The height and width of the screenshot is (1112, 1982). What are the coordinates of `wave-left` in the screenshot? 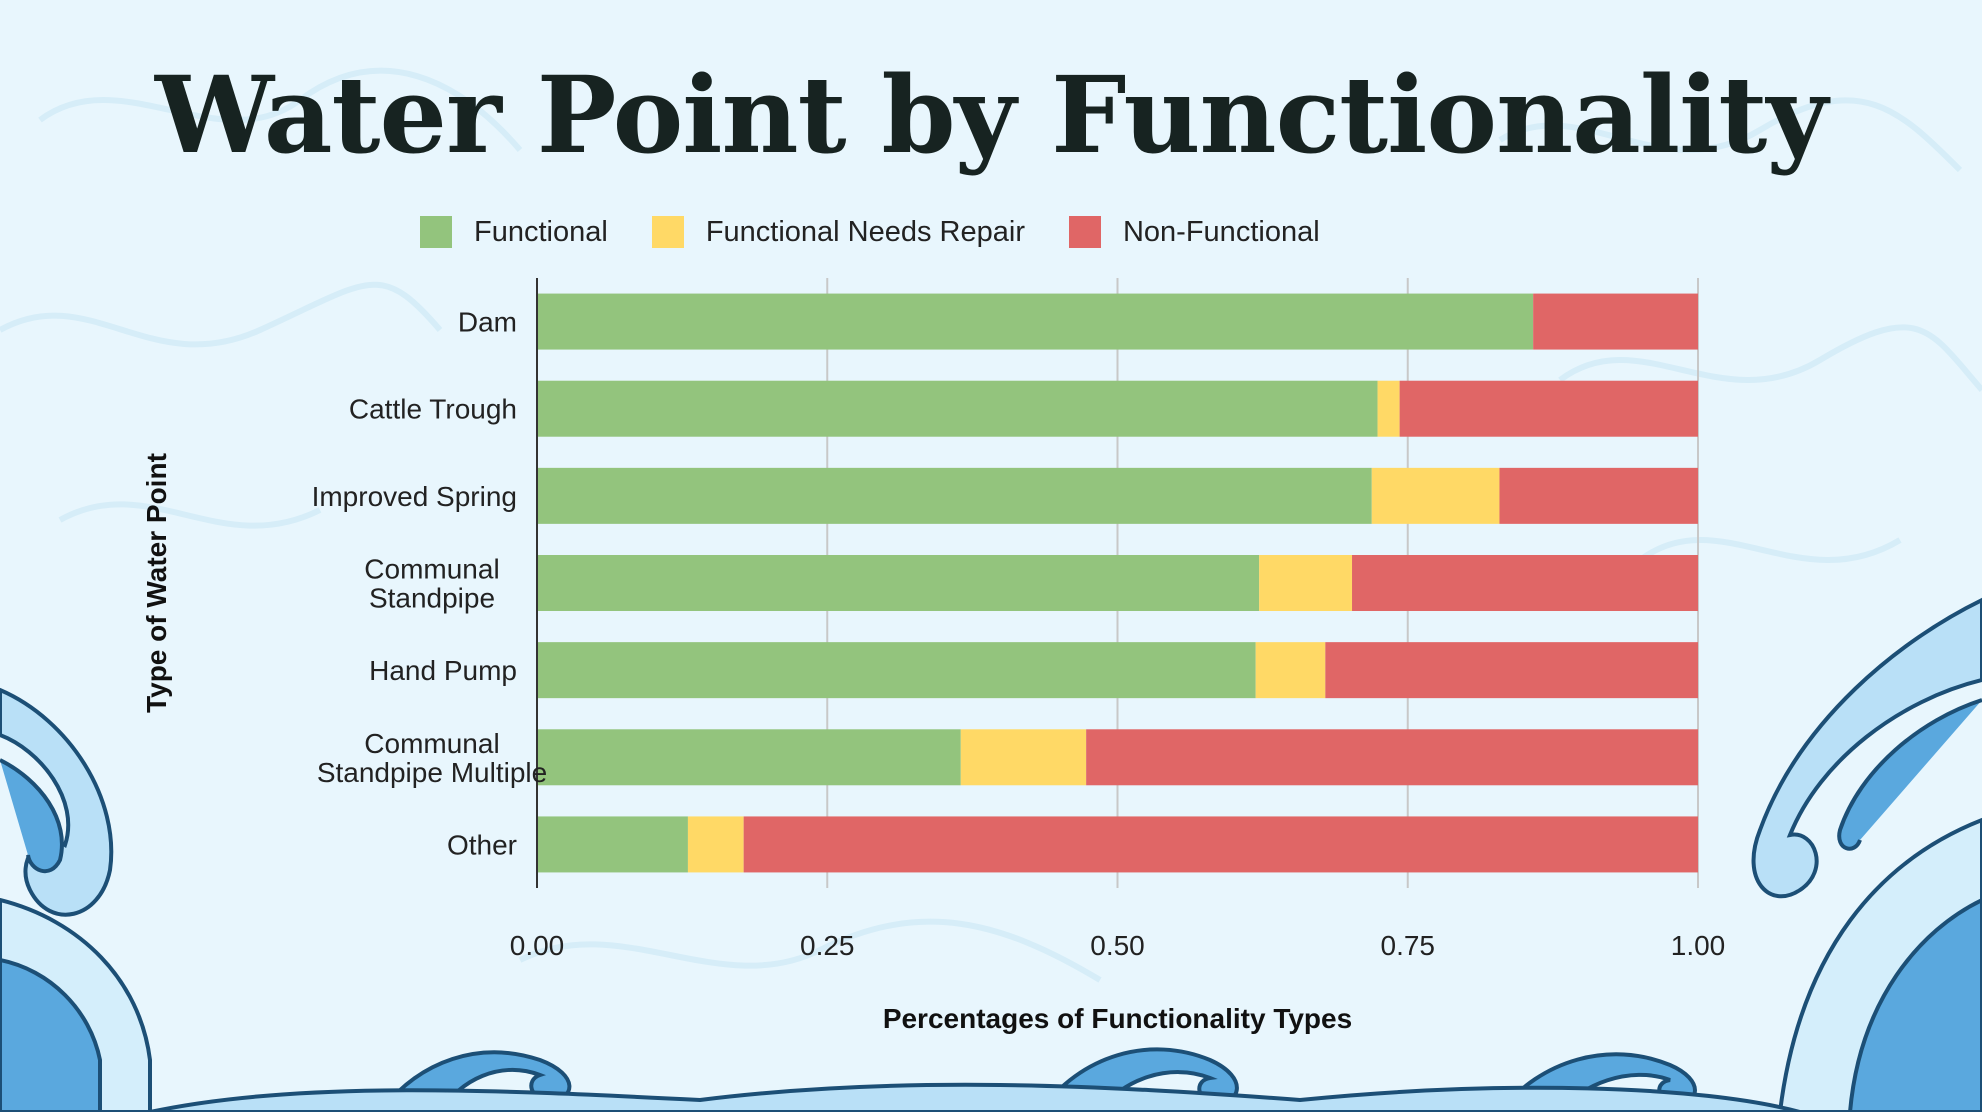 It's located at (76, 899).